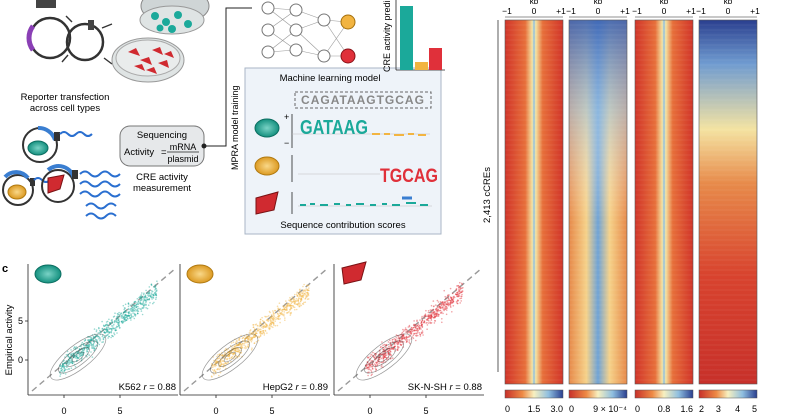 This screenshot has width=800, height=419. I want to click on hepg2-cell-icon, so click(200, 274).